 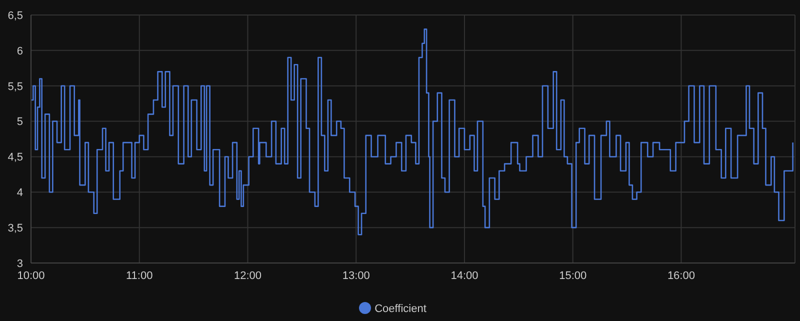 I want to click on y-tick-label: 5,5, so click(x=15, y=86).